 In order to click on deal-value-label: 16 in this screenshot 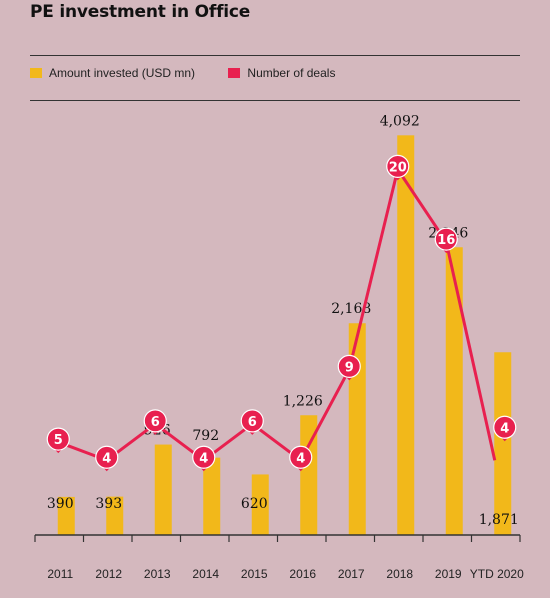, I will do `click(446, 240)`.